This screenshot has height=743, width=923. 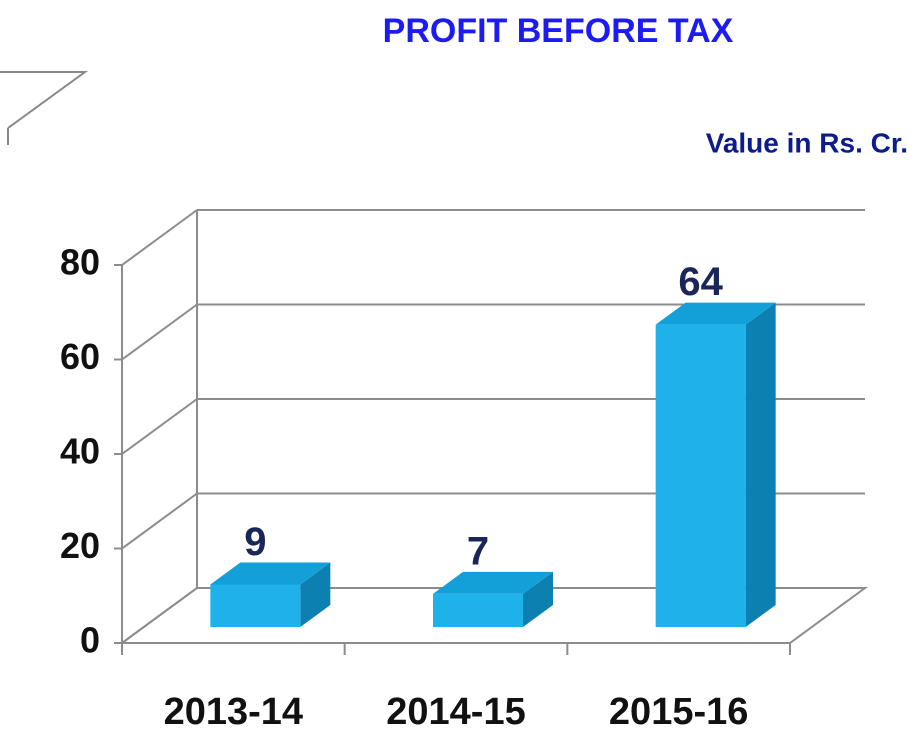 What do you see at coordinates (80, 545) in the screenshot?
I see `y-tick-label: 20` at bounding box center [80, 545].